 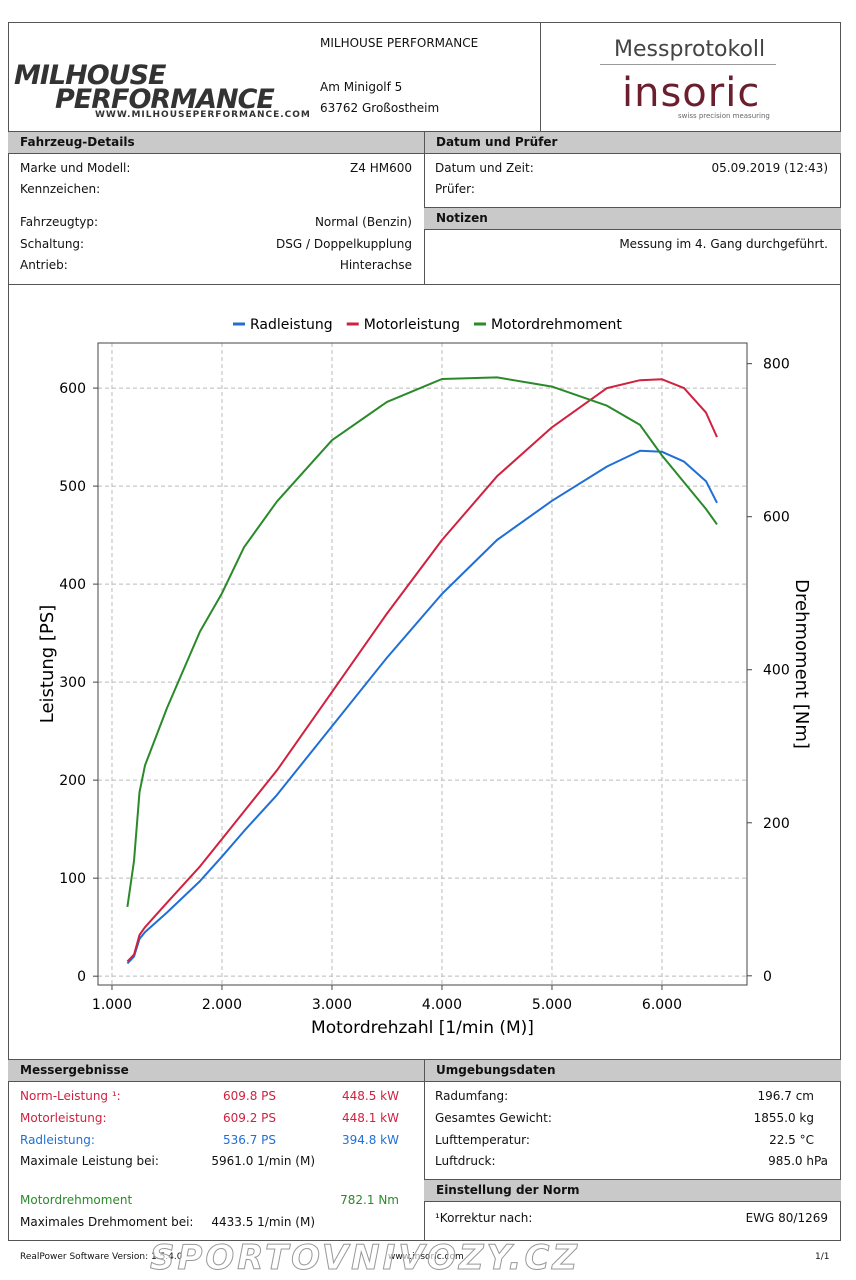 I want to click on y2-axis-label: Drehmoment [Nm], so click(x=801, y=664).